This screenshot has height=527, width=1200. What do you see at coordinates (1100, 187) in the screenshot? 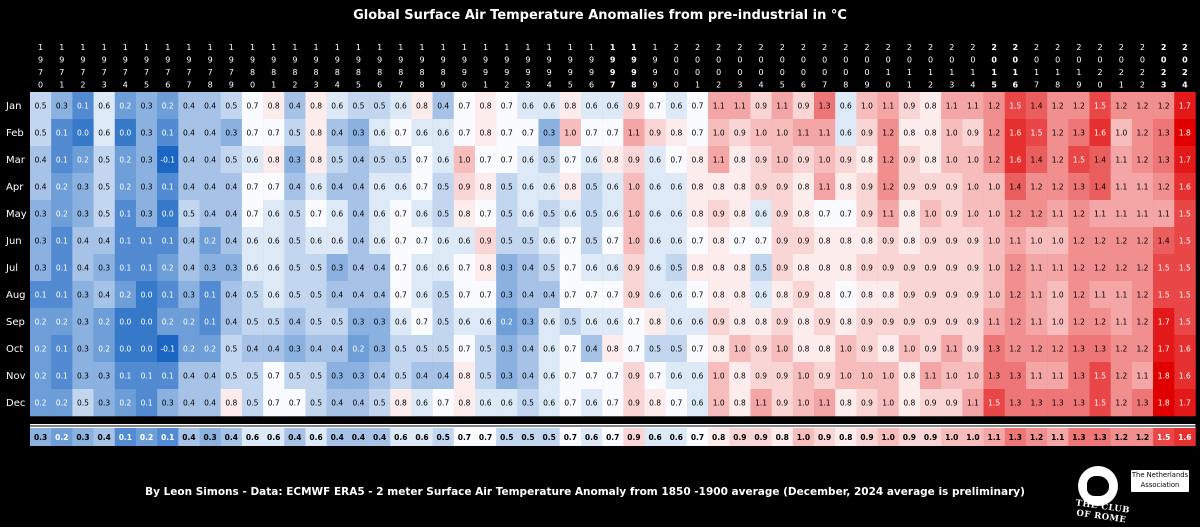
I see `cell-value-label: 1.4` at bounding box center [1100, 187].